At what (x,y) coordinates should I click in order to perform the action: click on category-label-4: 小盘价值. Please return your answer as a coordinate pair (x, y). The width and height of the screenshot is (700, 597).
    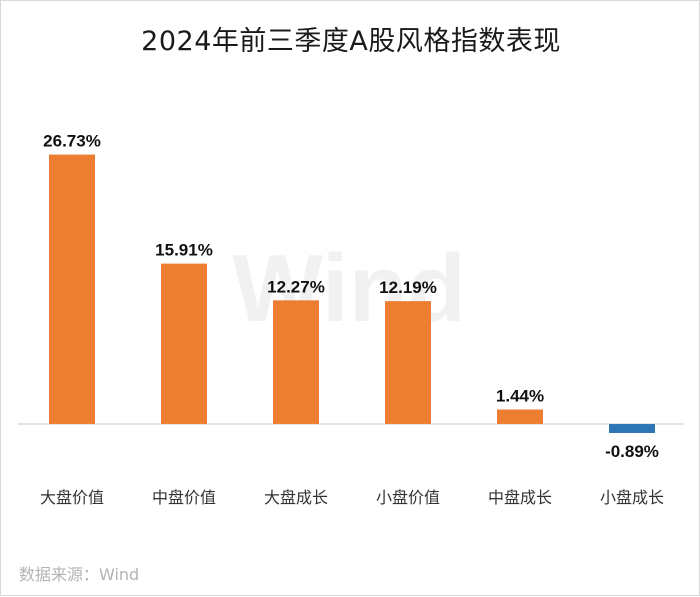
    Looking at the image, I should click on (408, 497).